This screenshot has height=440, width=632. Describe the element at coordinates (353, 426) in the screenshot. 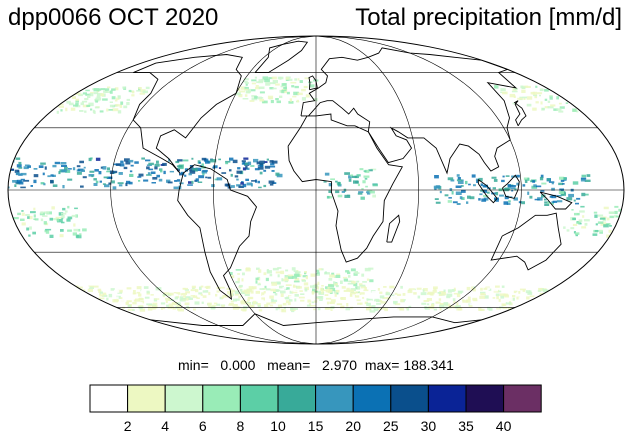

I see `colorbar-tick-label: 20` at that location.